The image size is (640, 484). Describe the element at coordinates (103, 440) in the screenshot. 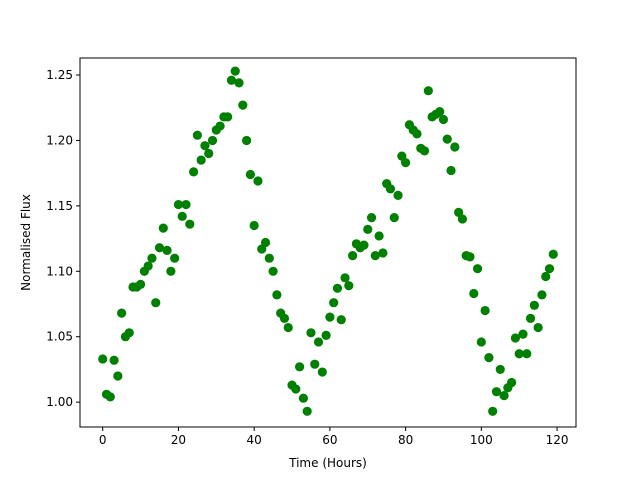

I see `x-tick-label: 0` at that location.